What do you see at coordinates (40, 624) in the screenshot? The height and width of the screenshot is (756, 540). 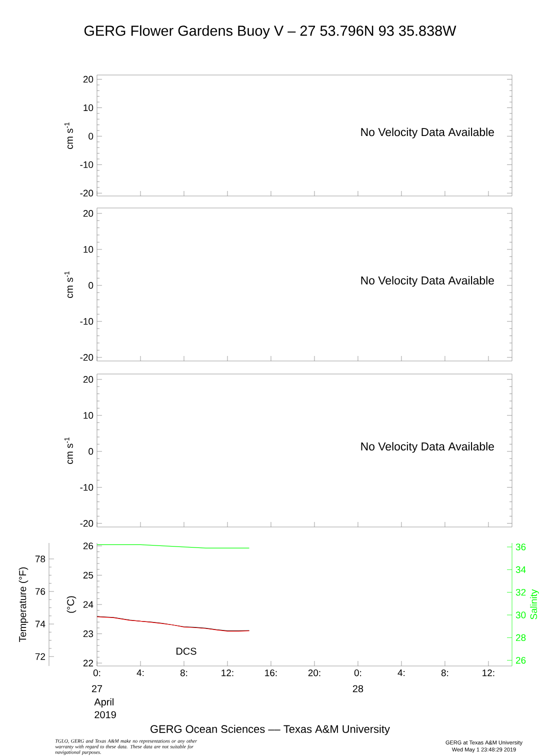 I see `y3-tick-label: 74` at bounding box center [40, 624].